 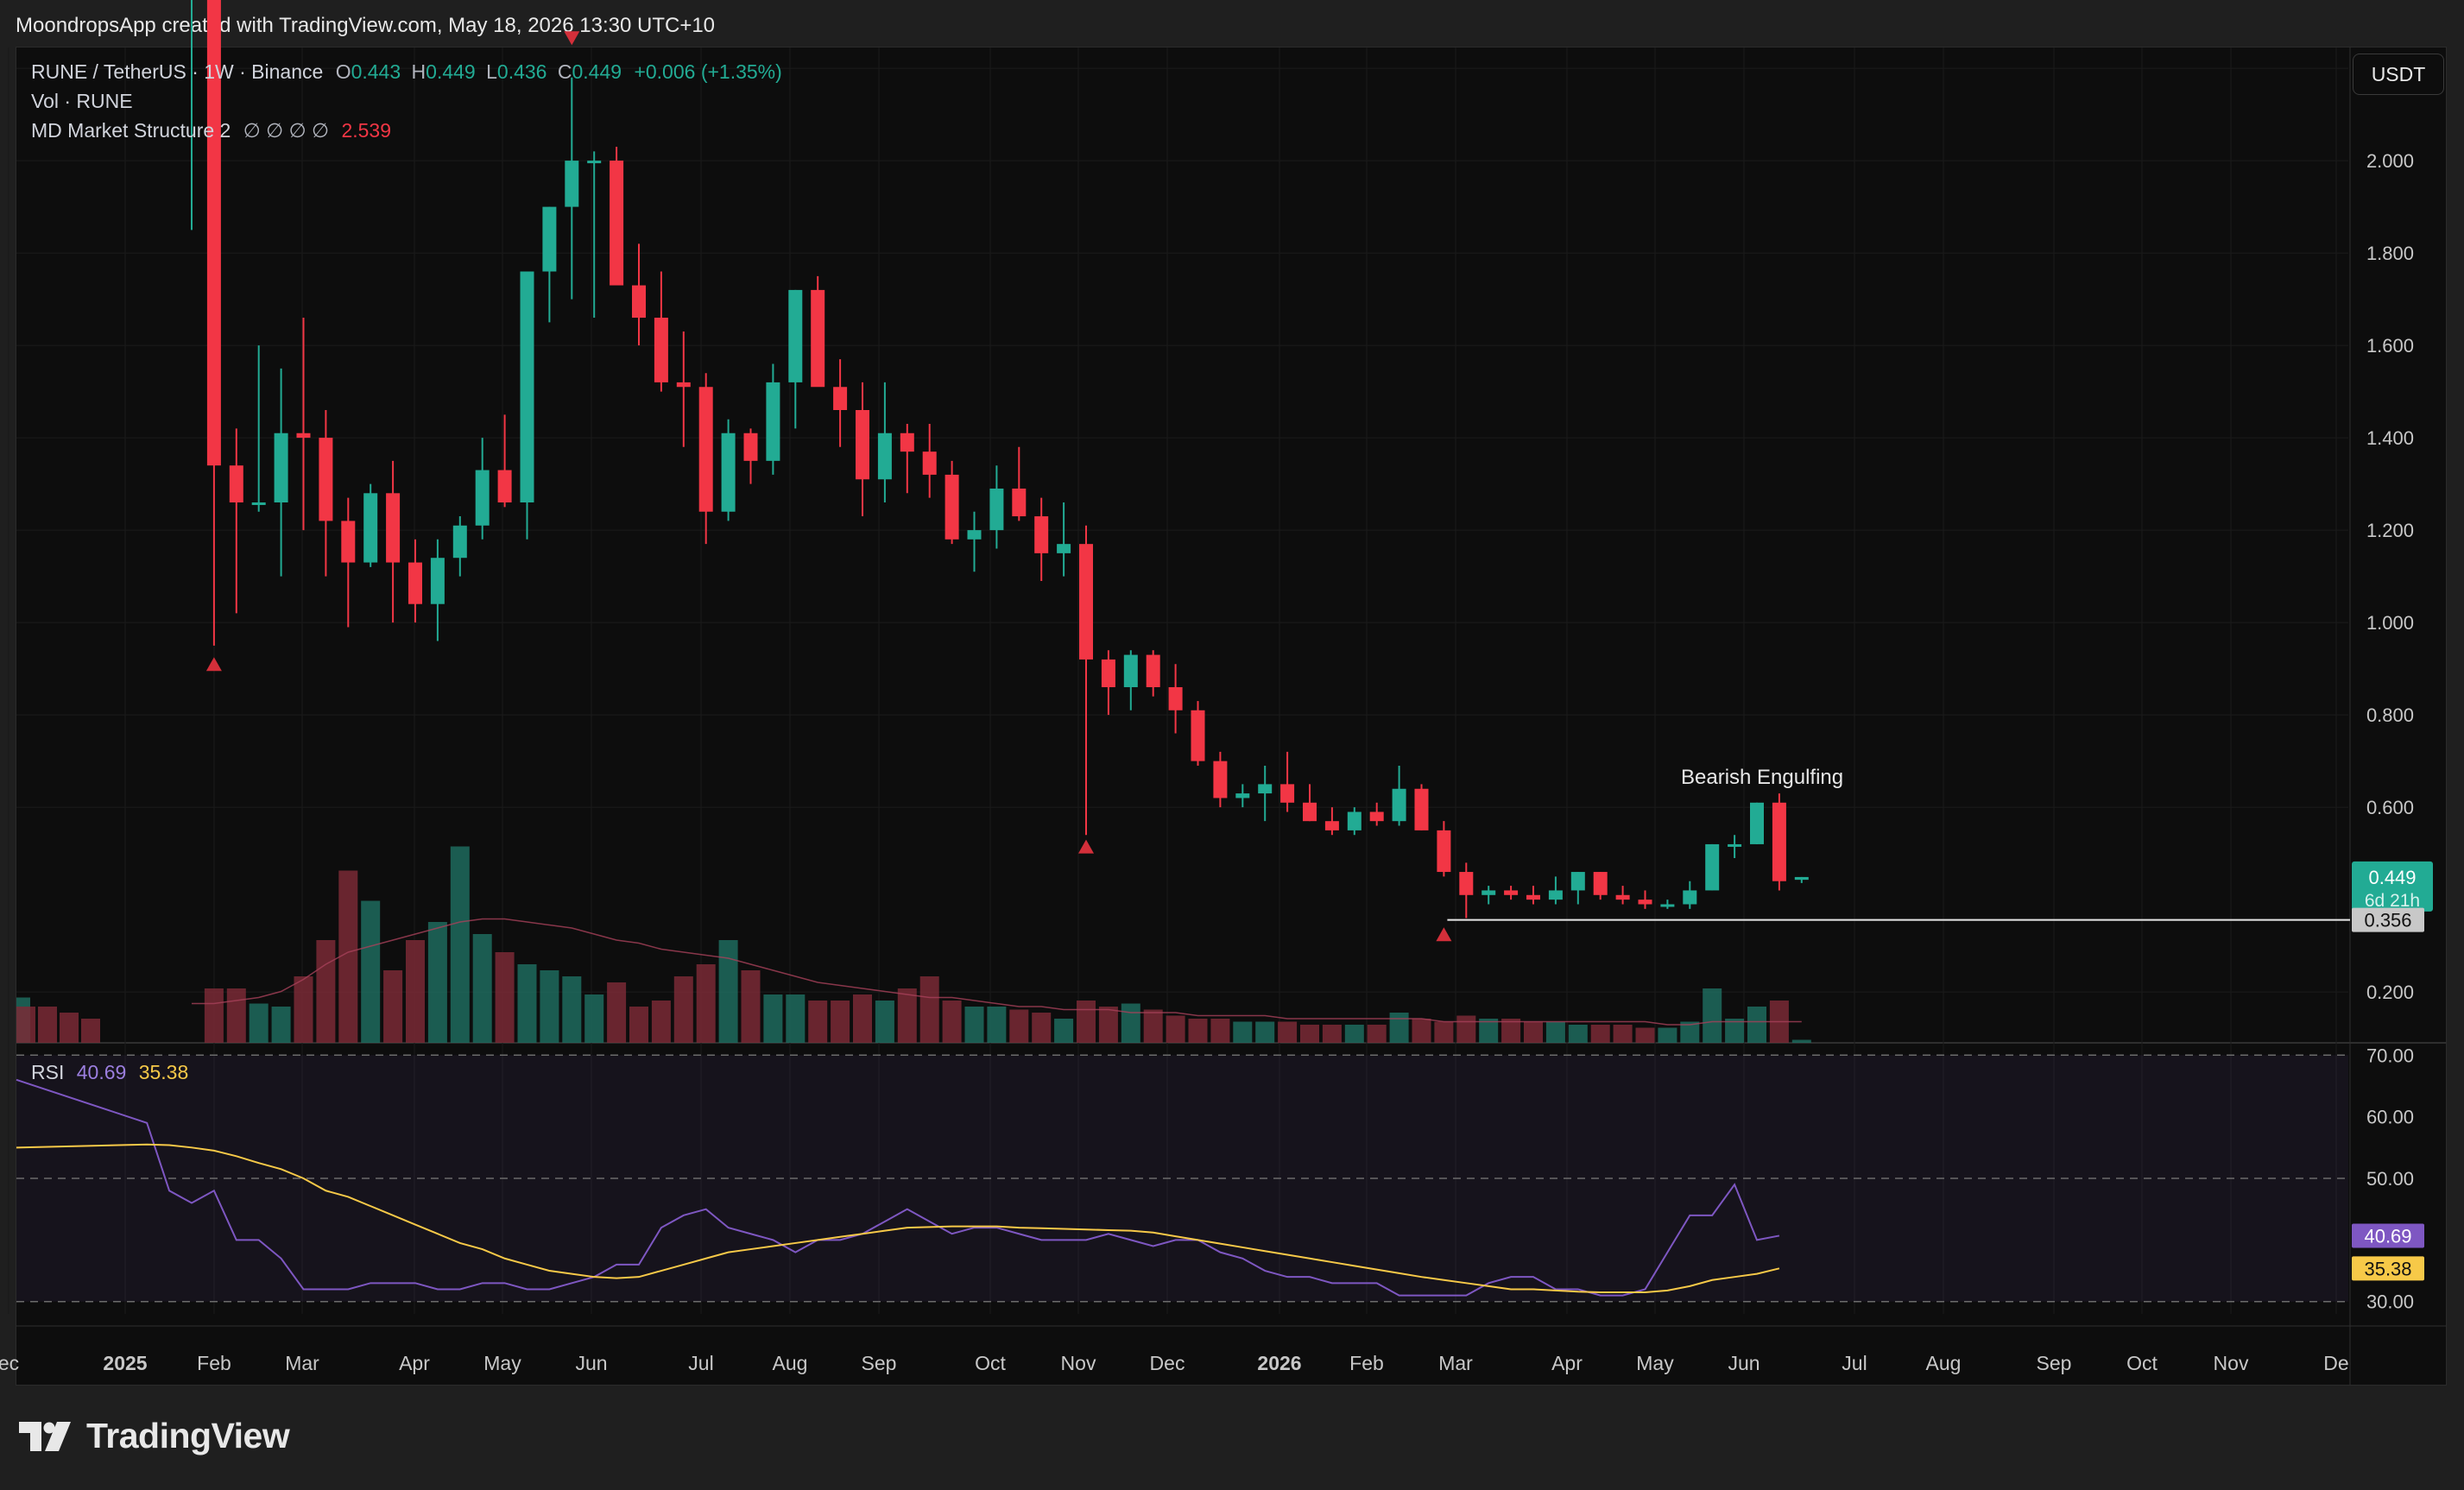 What do you see at coordinates (991, 1363) in the screenshot?
I see `time-tick-label: Oct` at bounding box center [991, 1363].